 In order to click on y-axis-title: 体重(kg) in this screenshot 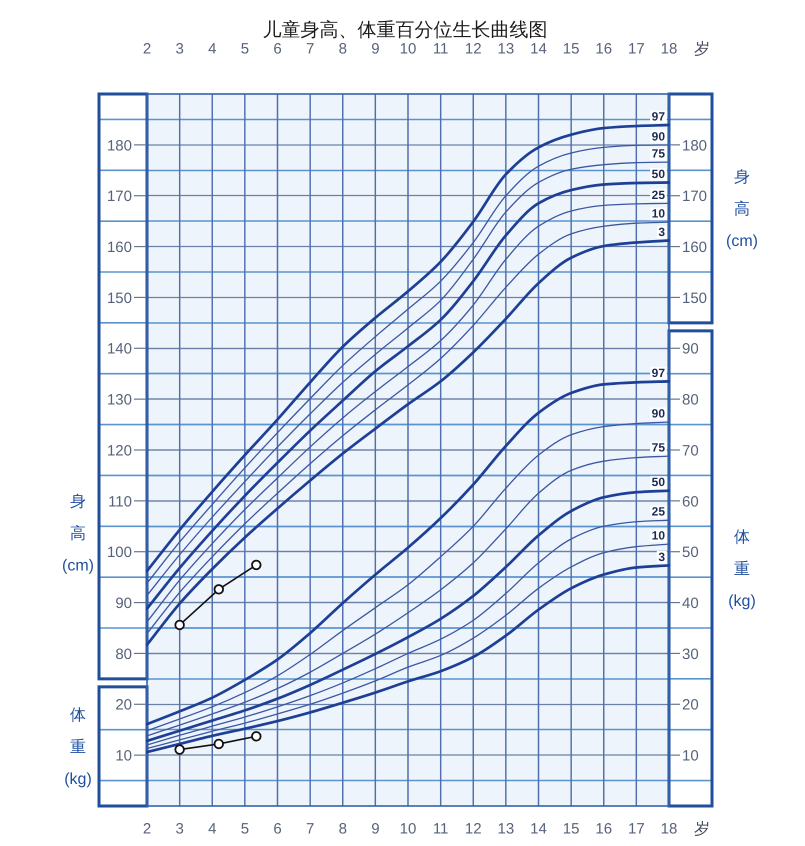, I will do `click(78, 747)`.